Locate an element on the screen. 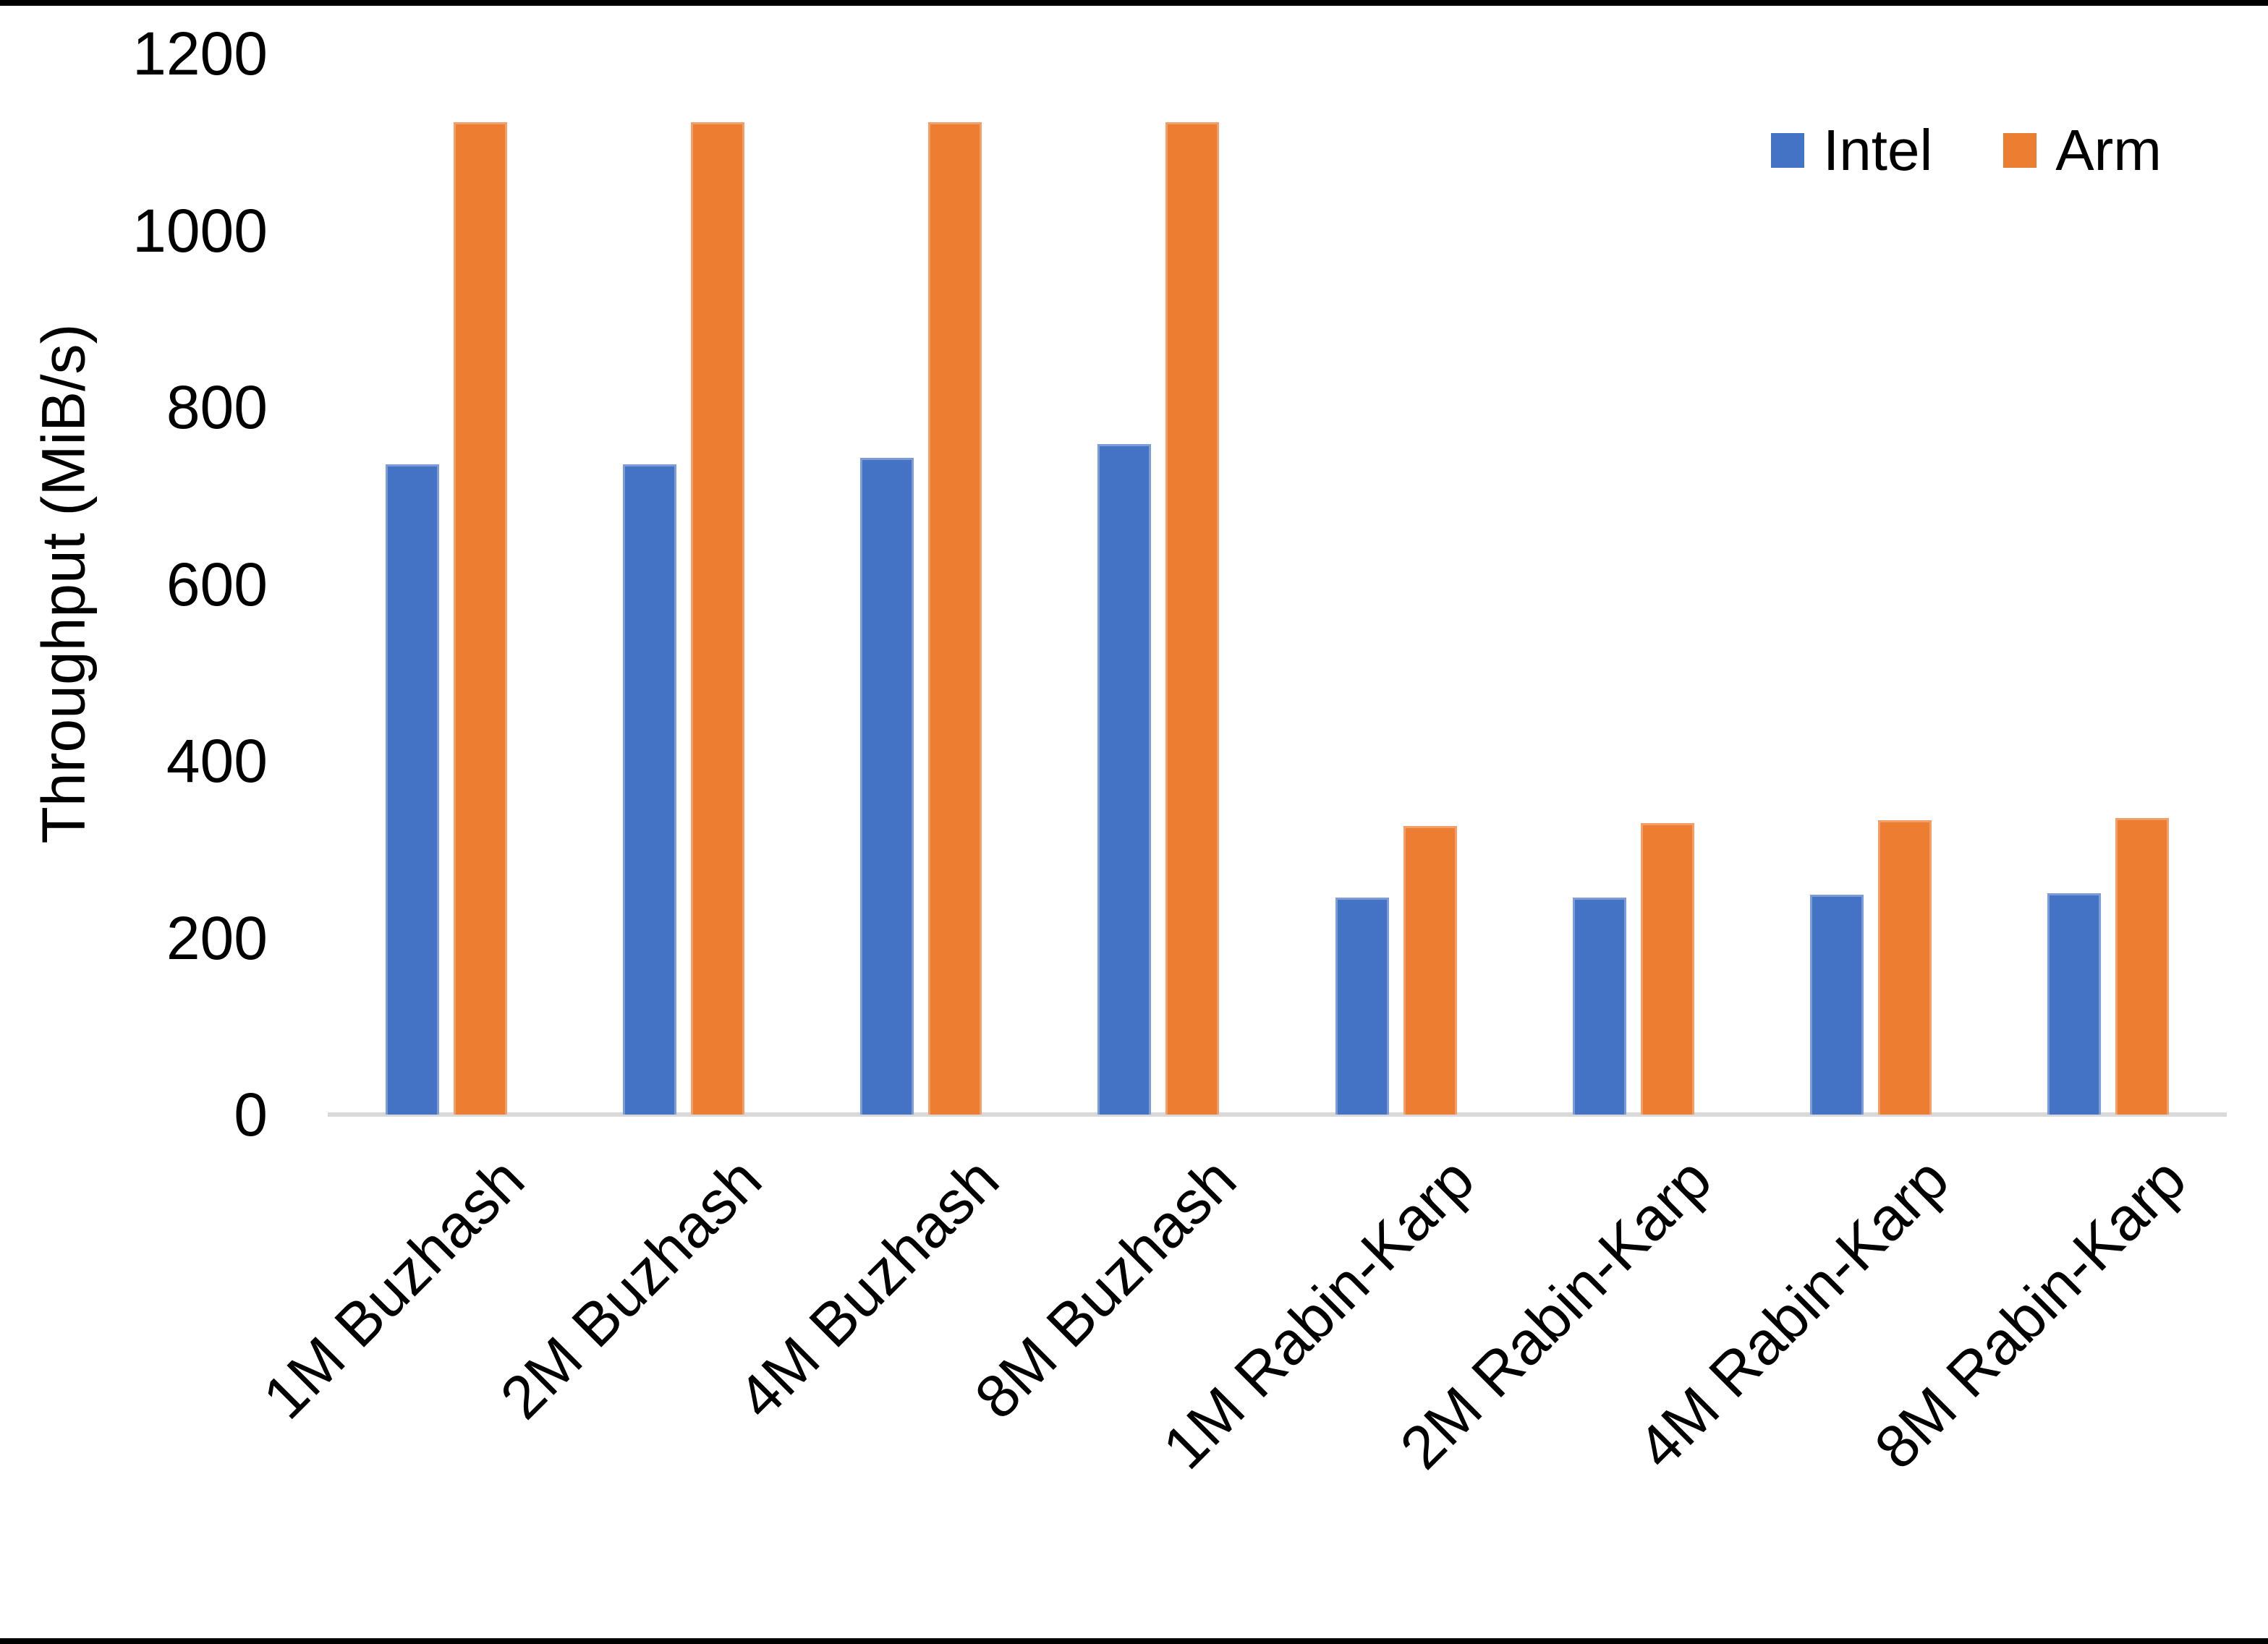  bar-arm-1m-buzhash is located at coordinates (481, 618).